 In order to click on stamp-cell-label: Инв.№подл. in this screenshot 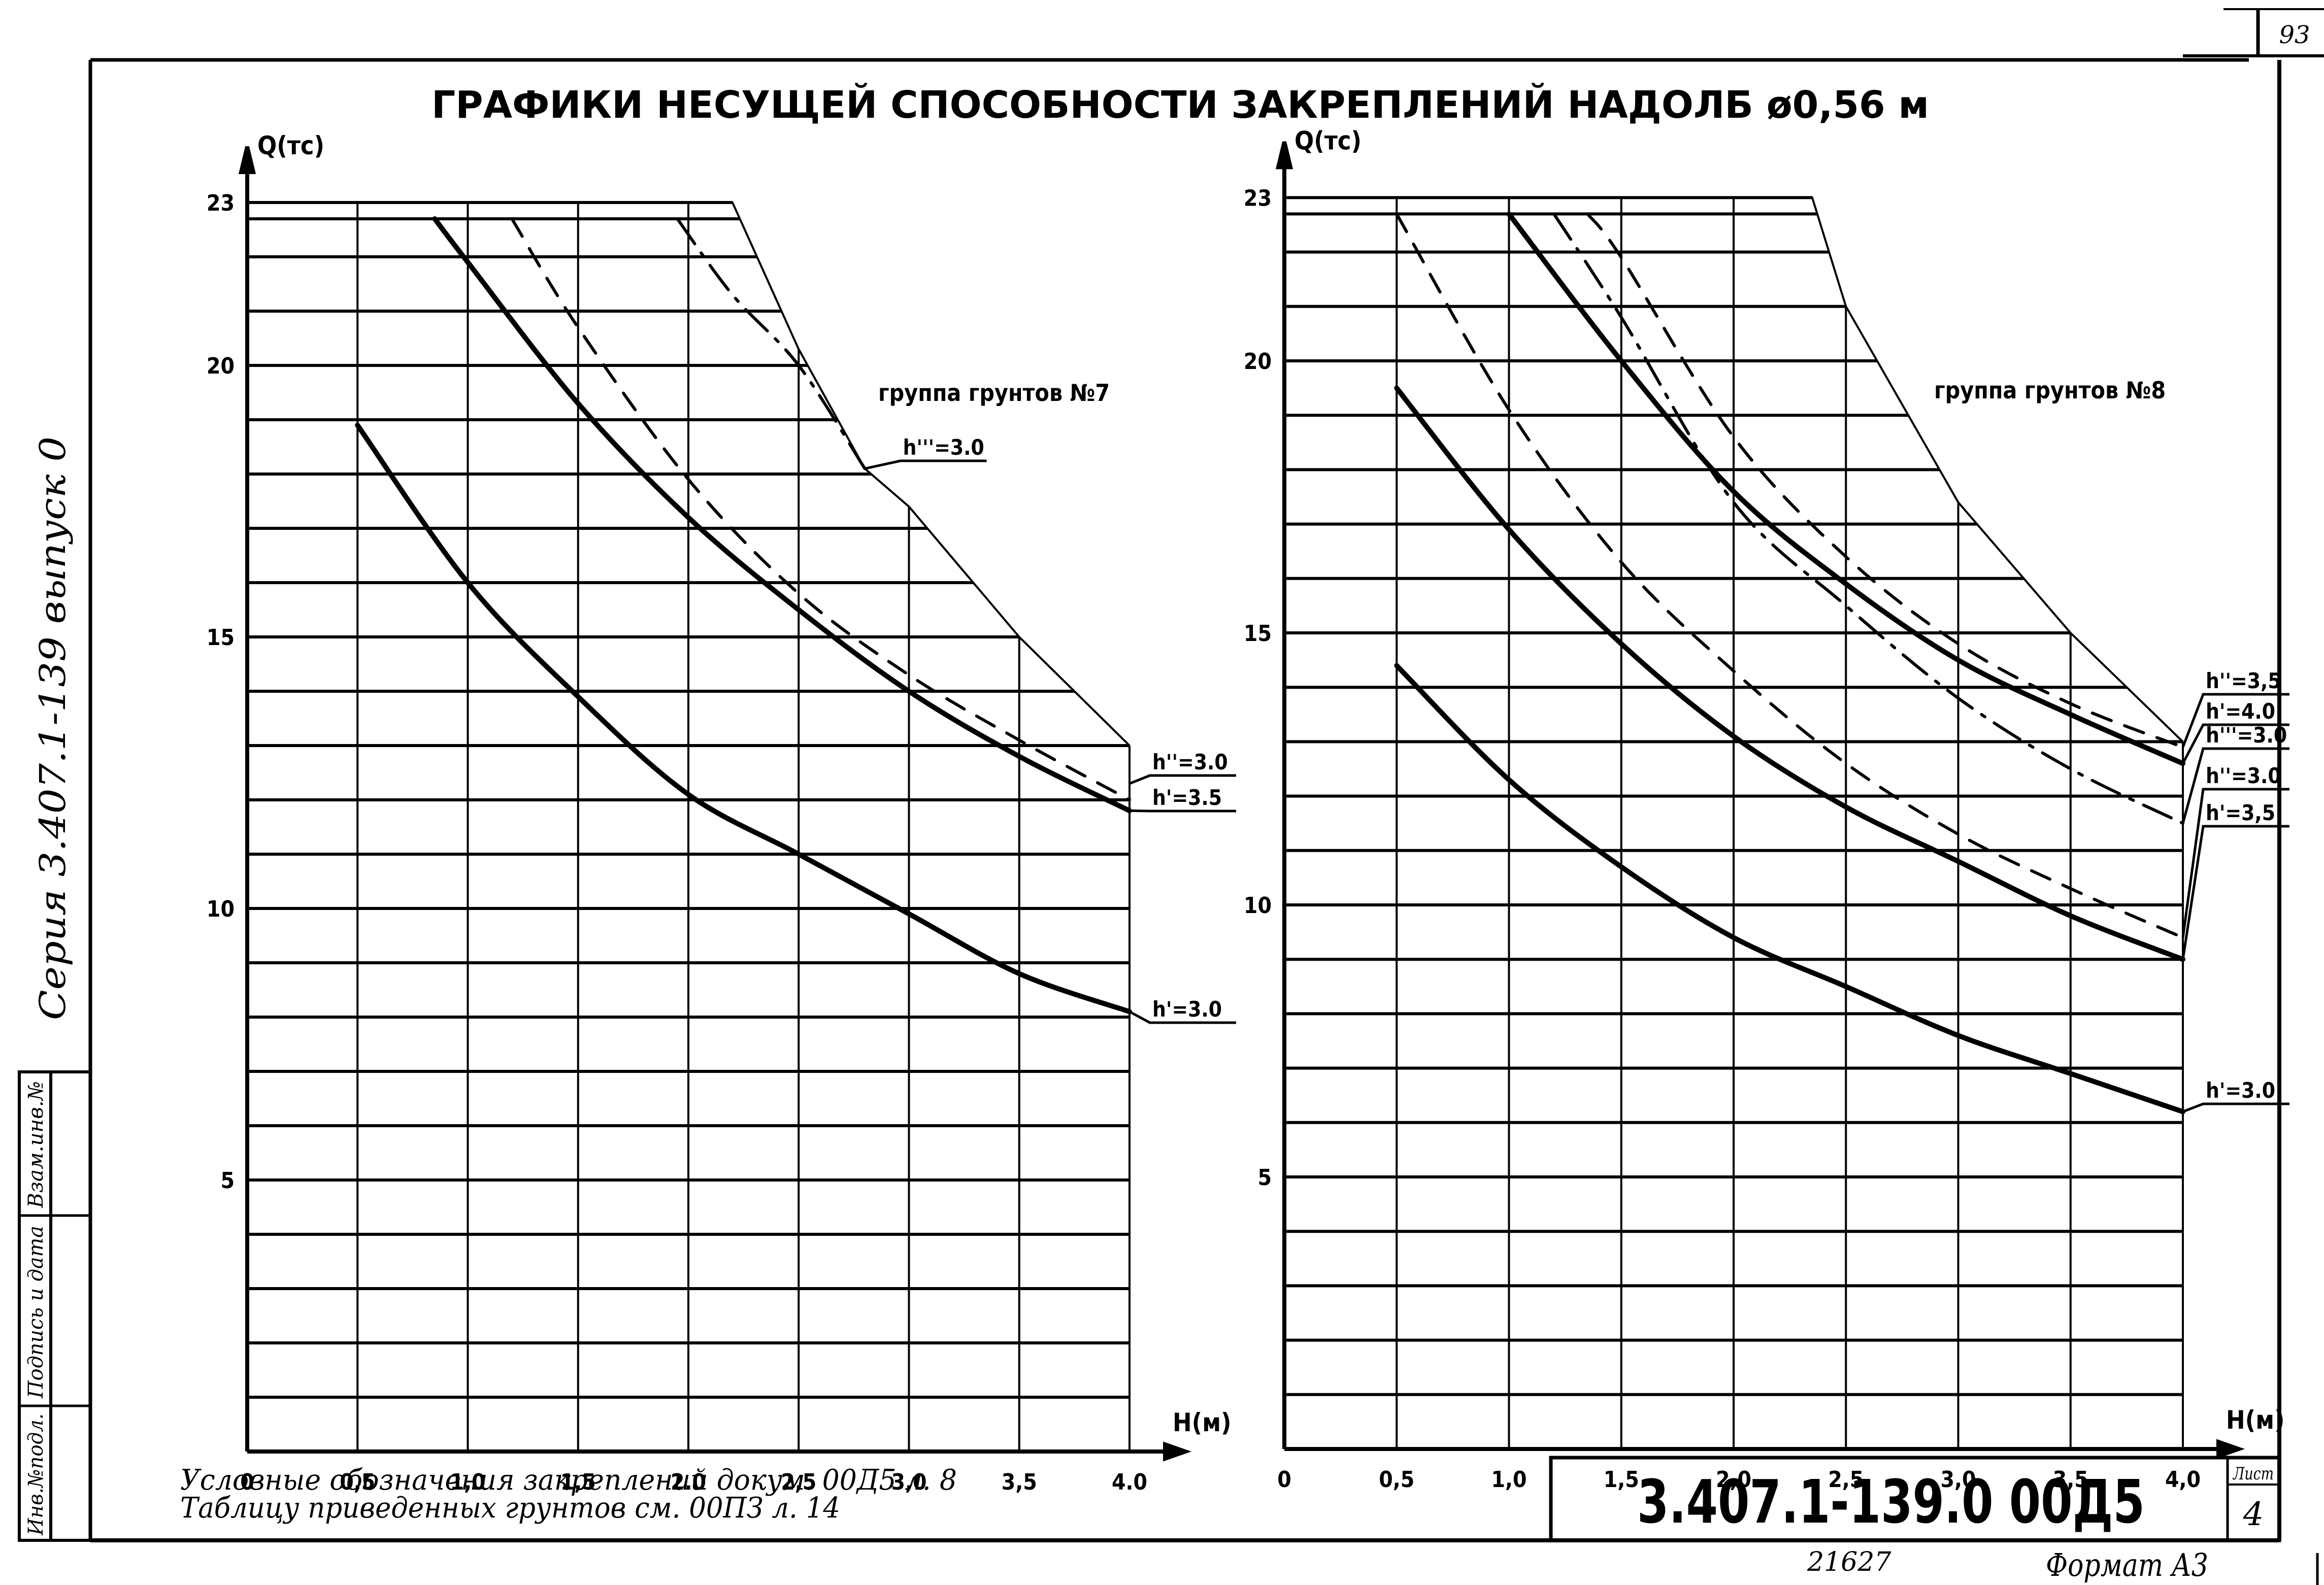, I will do `click(36, 1474)`.